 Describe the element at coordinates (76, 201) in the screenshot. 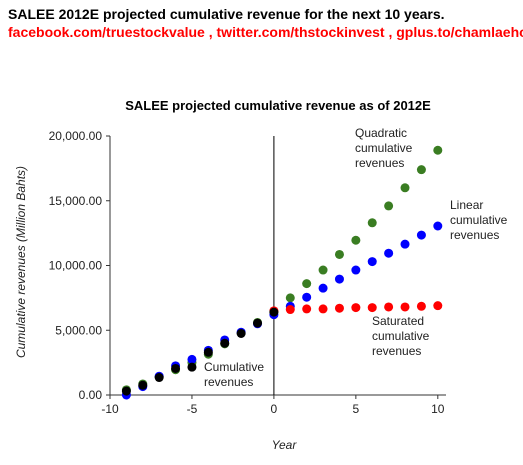

I see `y-tick-label: 15,000.00` at that location.